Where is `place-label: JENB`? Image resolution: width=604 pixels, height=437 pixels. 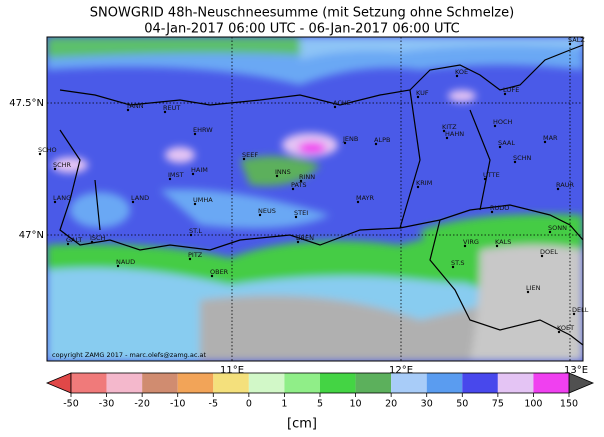
place-label: JENB is located at coordinates (350, 139).